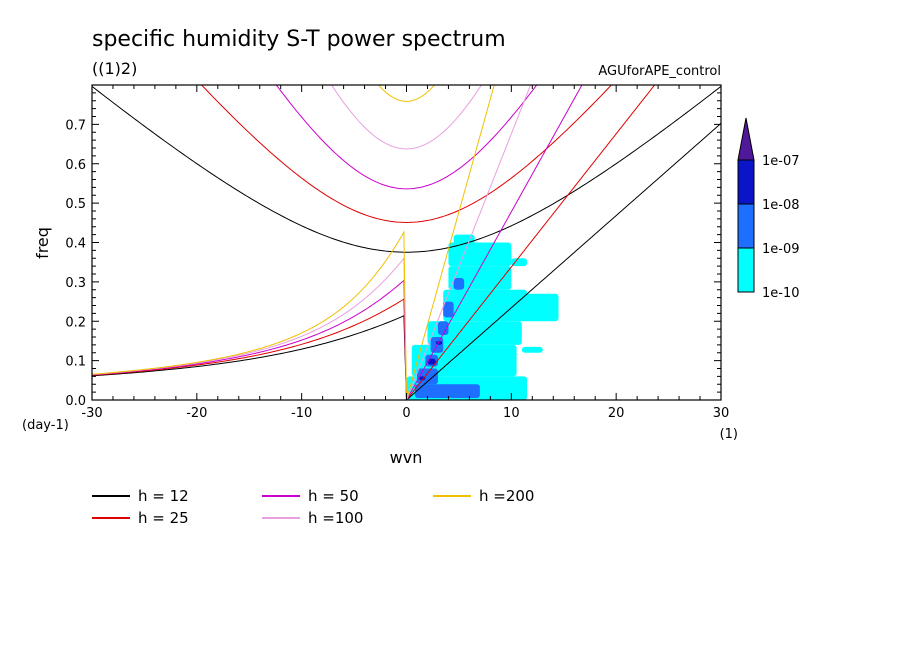 The height and width of the screenshot is (654, 904). I want to click on mrg-curve-h100, so click(249, 328).